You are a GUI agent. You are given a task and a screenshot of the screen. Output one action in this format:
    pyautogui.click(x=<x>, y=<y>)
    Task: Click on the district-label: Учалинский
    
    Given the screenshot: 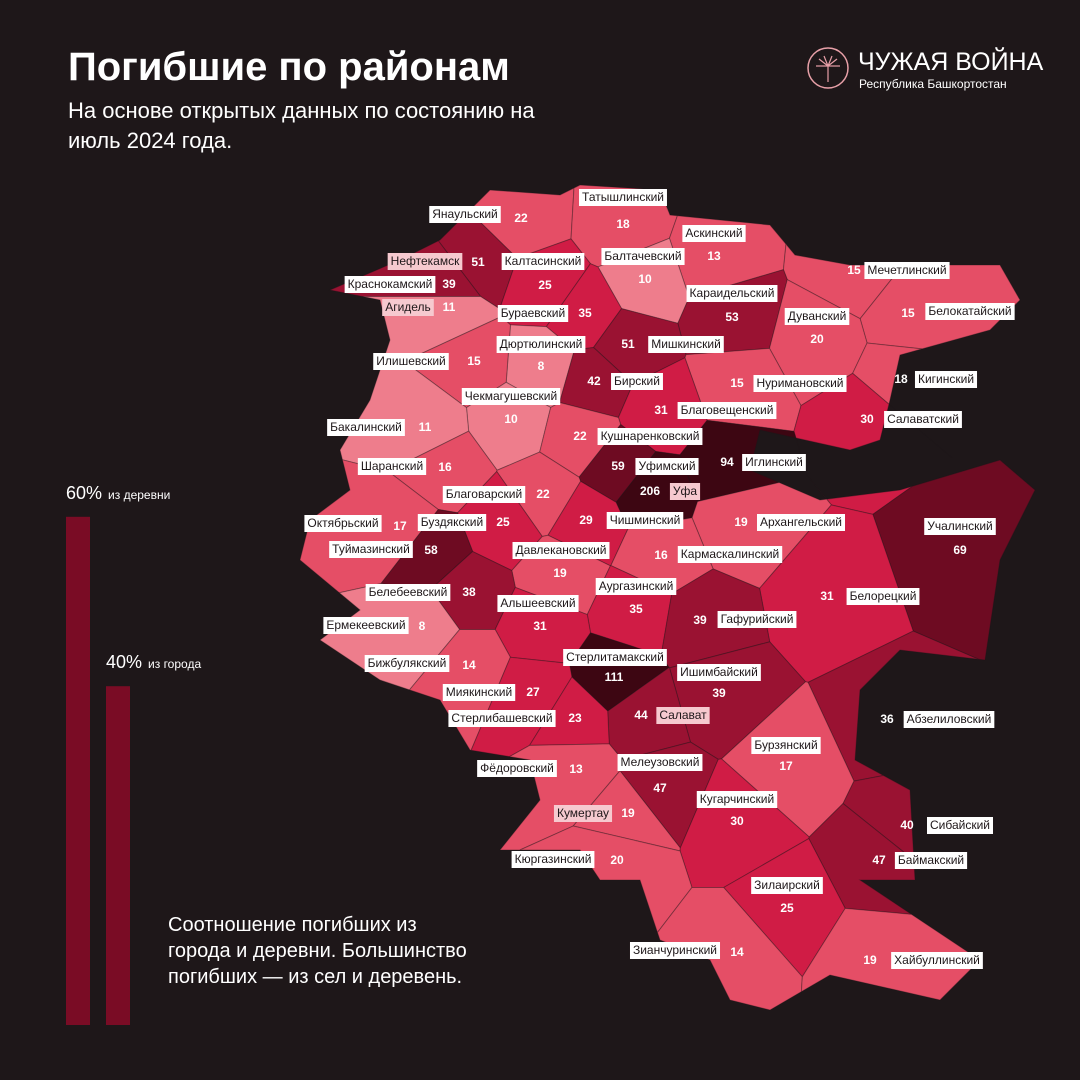 What is the action you would take?
    pyautogui.click(x=960, y=526)
    